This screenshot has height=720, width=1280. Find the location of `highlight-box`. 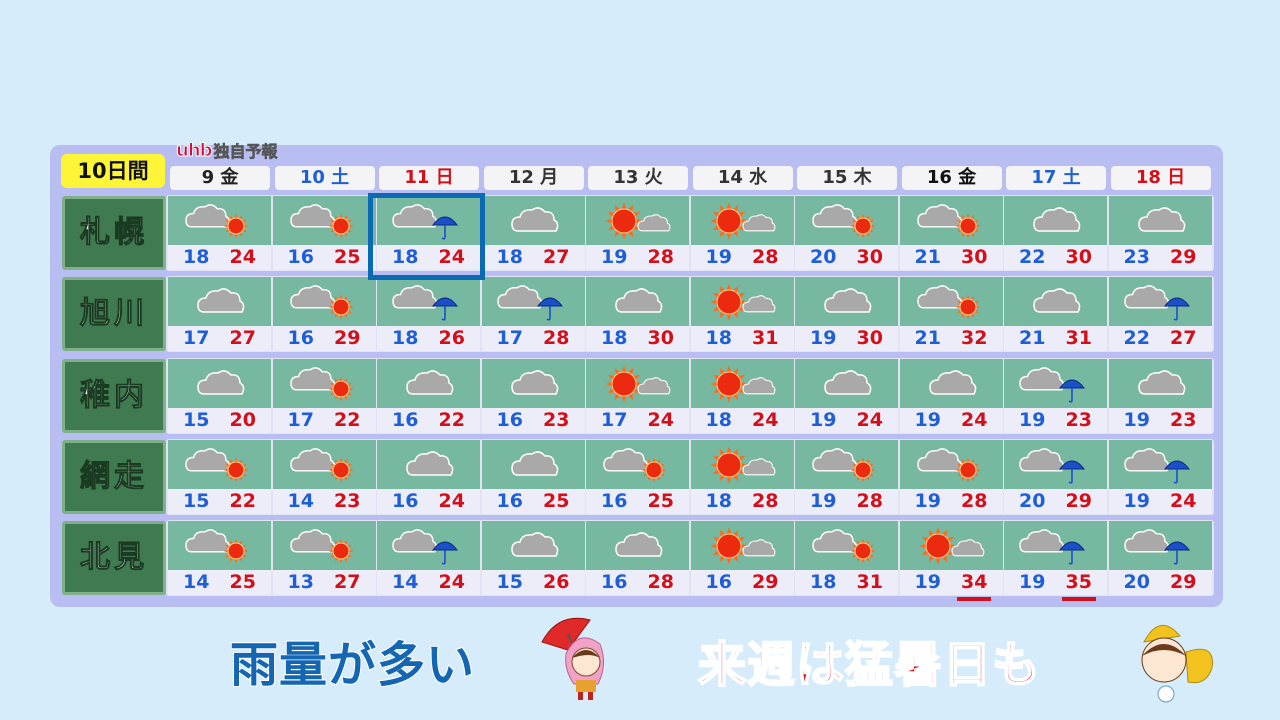

highlight-box is located at coordinates (426, 236).